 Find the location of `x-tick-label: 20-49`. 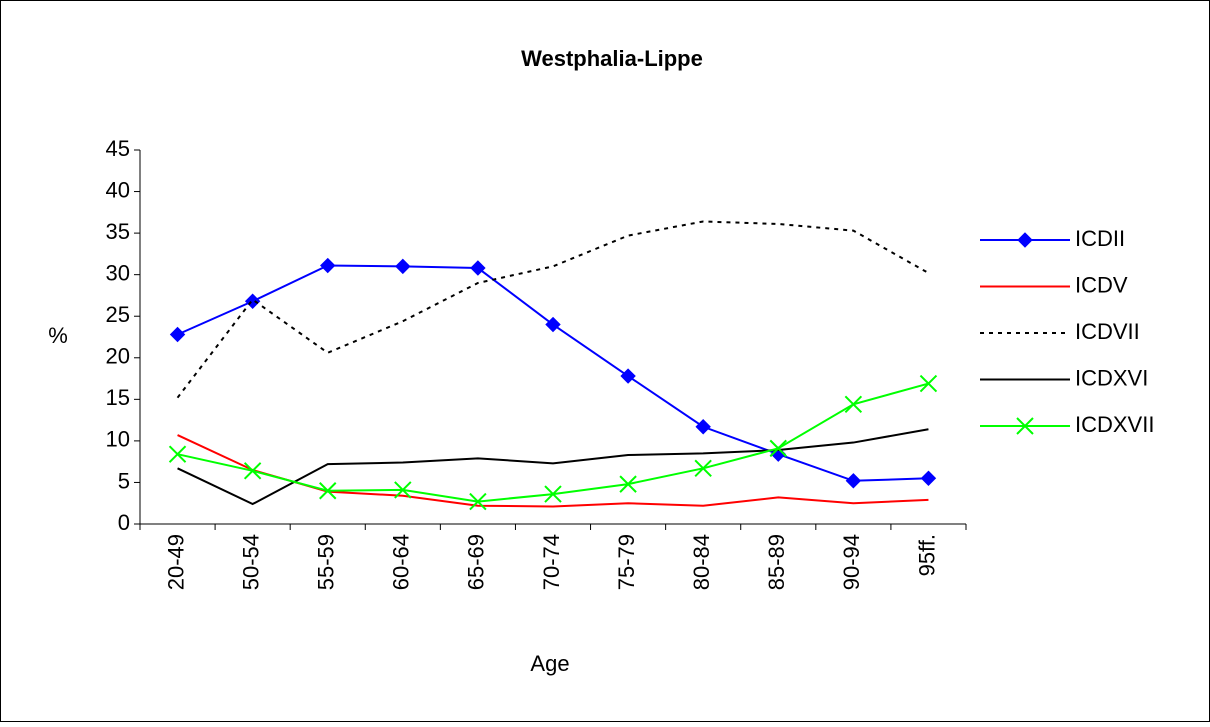

x-tick-label: 20-49 is located at coordinates (175, 562).